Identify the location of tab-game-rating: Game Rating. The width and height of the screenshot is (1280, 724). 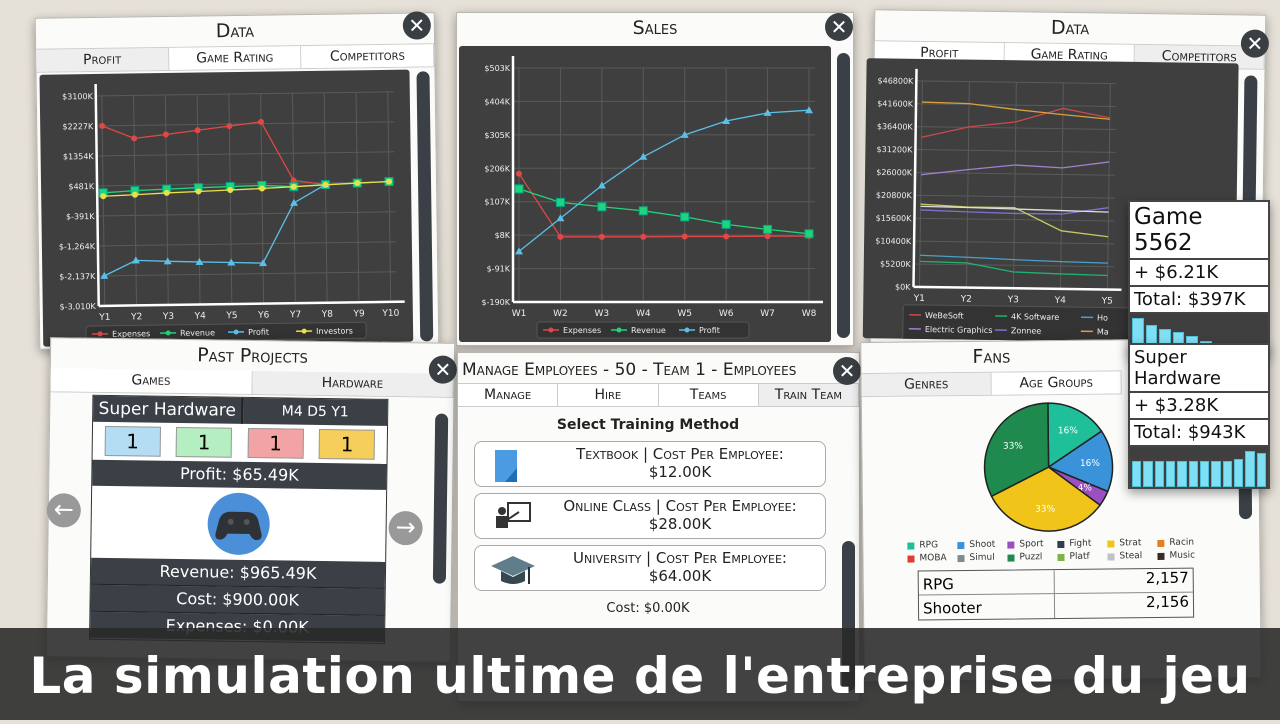
(235, 58).